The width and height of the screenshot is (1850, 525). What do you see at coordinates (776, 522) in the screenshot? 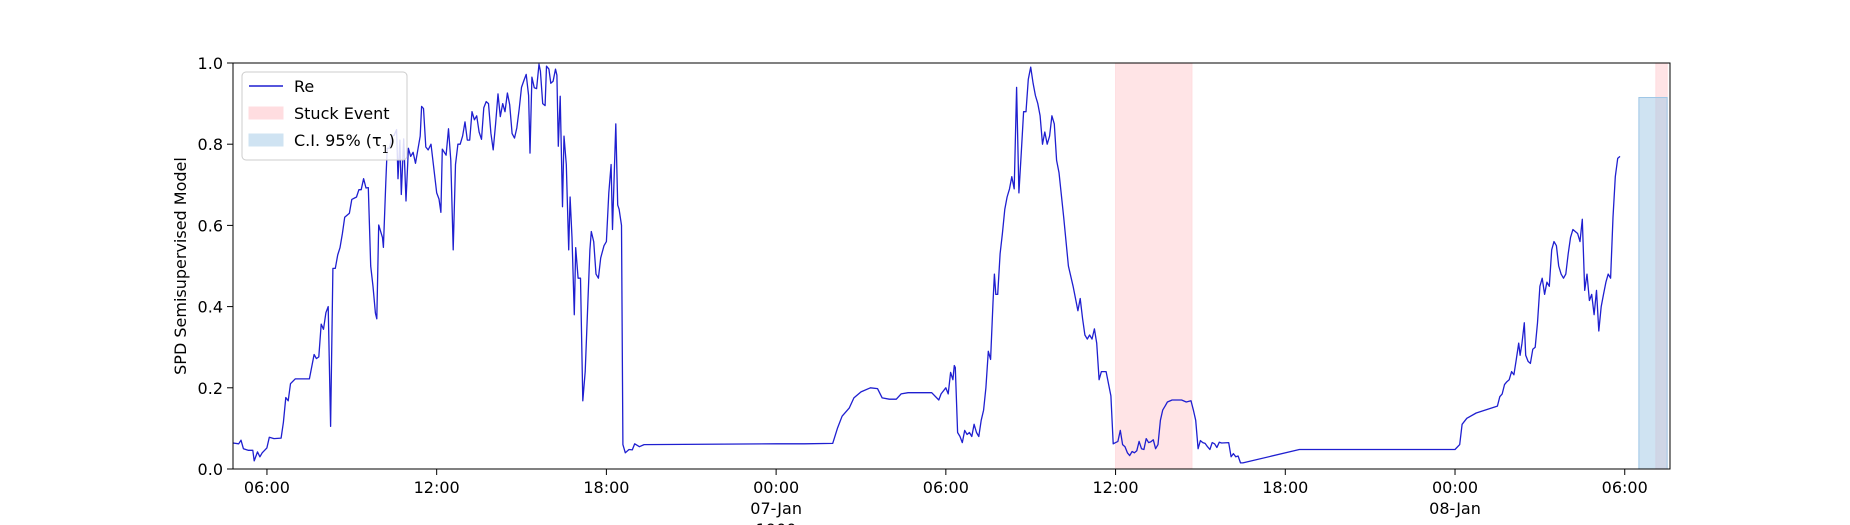
I see `x-tick-year-label: 1900` at bounding box center [776, 522].